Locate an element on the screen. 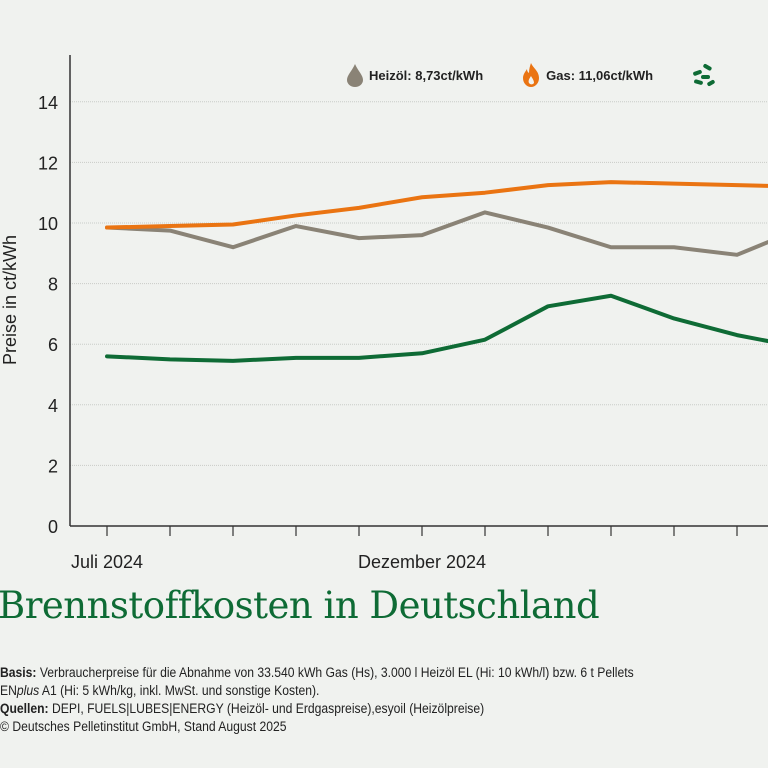 The width and height of the screenshot is (768, 768). oil-drop-icon is located at coordinates (355, 75).